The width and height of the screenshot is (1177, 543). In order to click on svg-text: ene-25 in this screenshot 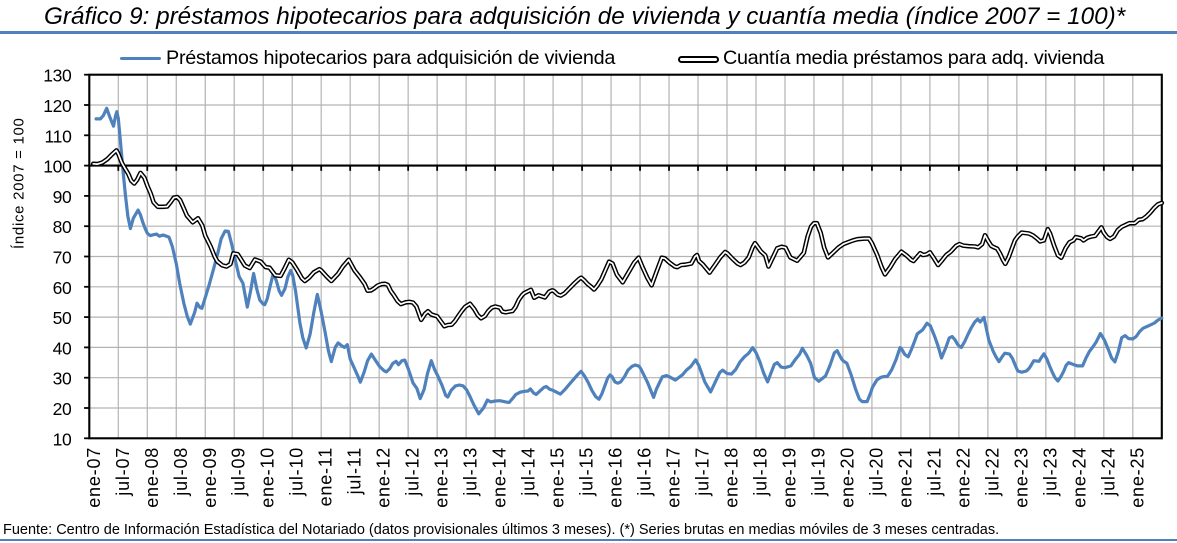, I will do `click(1137, 477)`.